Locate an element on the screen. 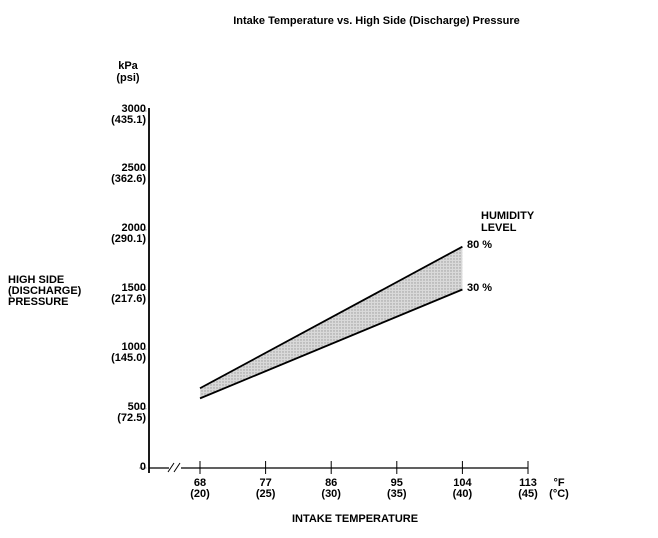 This screenshot has height=538, width=658. x-axis-unit-label: °F (°C) is located at coordinates (559, 489).